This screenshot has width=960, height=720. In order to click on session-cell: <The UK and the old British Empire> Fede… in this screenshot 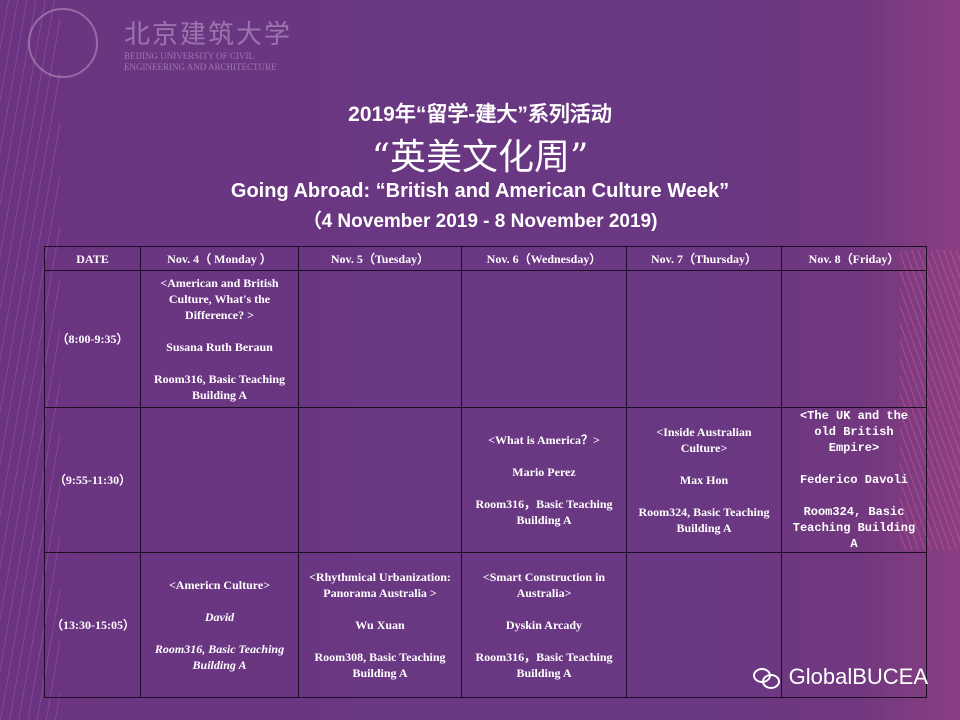, I will do `click(854, 480)`.